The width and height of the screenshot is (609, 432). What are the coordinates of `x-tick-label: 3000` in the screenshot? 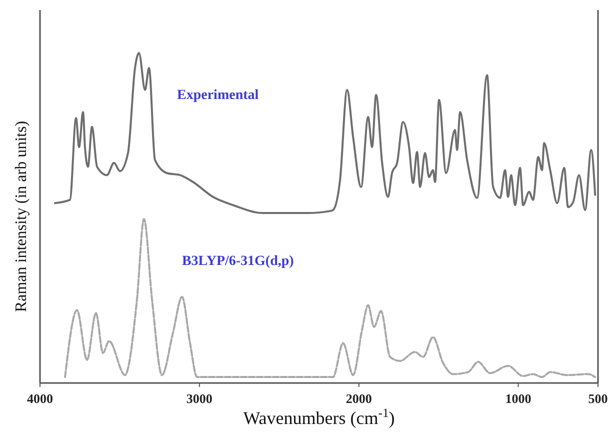 It's located at (199, 398).